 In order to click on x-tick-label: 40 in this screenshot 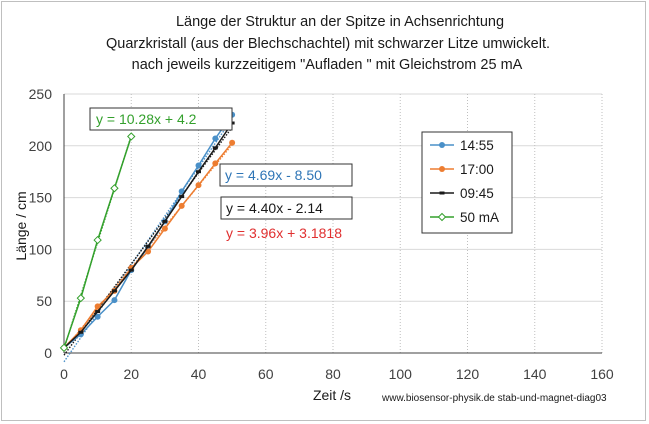, I will do `click(199, 374)`.